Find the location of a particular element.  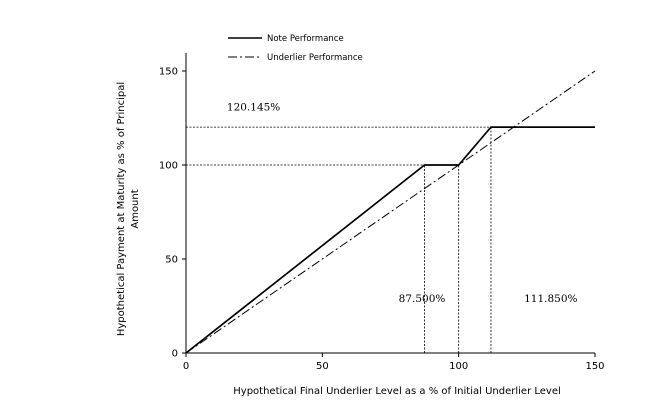

x-tick-label: 100 is located at coordinates (458, 366).